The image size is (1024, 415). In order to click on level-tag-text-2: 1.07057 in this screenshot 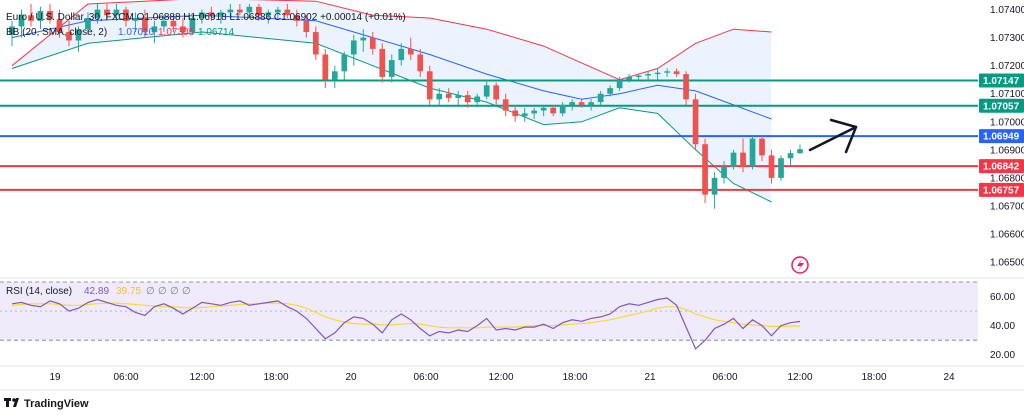, I will do `click(1001, 106)`.